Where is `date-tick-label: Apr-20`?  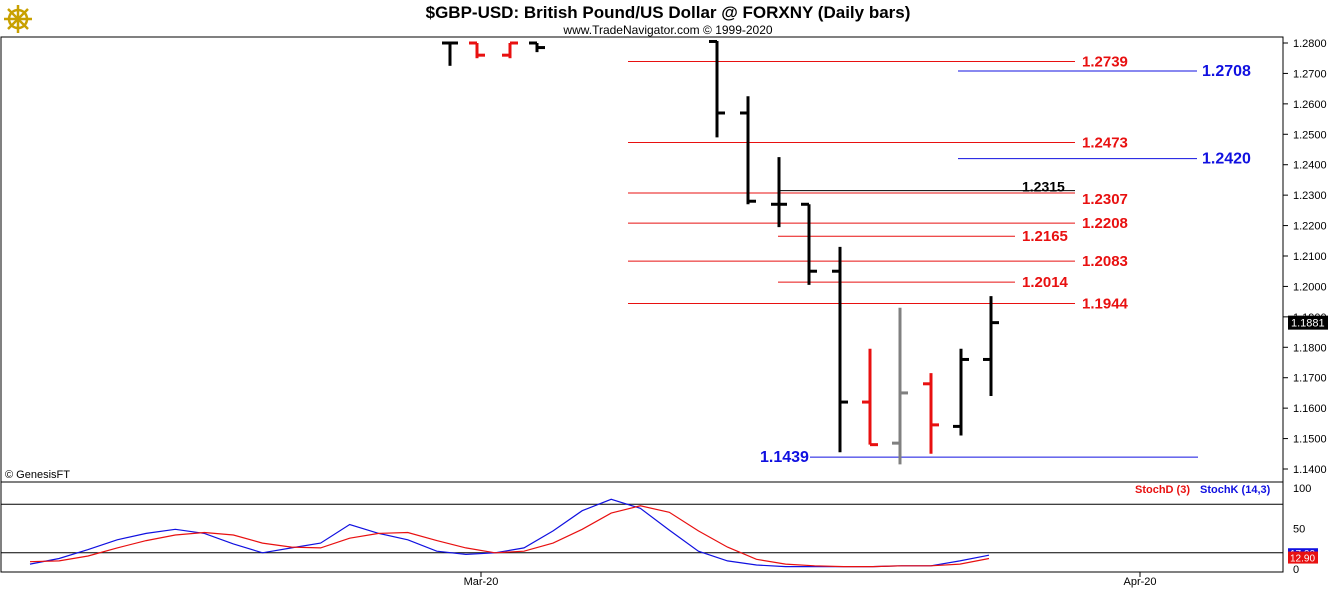
date-tick-label: Apr-20 is located at coordinates (1139, 582).